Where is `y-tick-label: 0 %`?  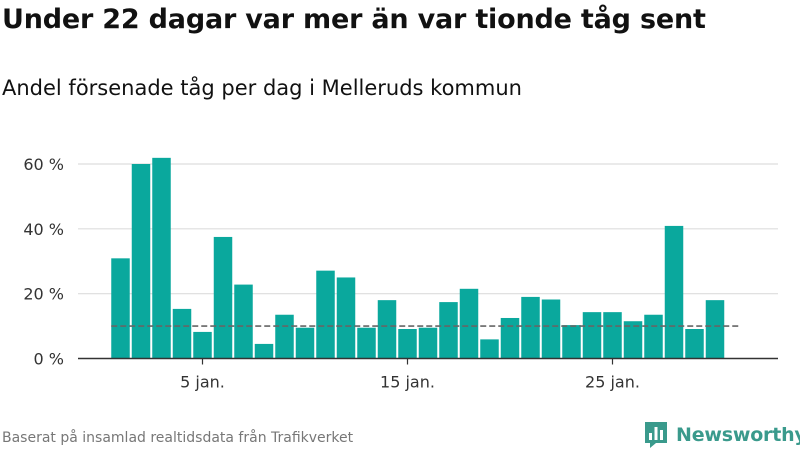
y-tick-label: 0 % is located at coordinates (49, 359).